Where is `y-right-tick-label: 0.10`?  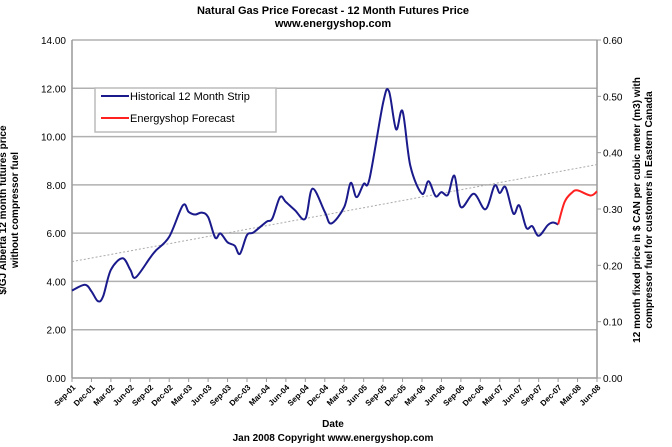 y-right-tick-label: 0.10 is located at coordinates (613, 323).